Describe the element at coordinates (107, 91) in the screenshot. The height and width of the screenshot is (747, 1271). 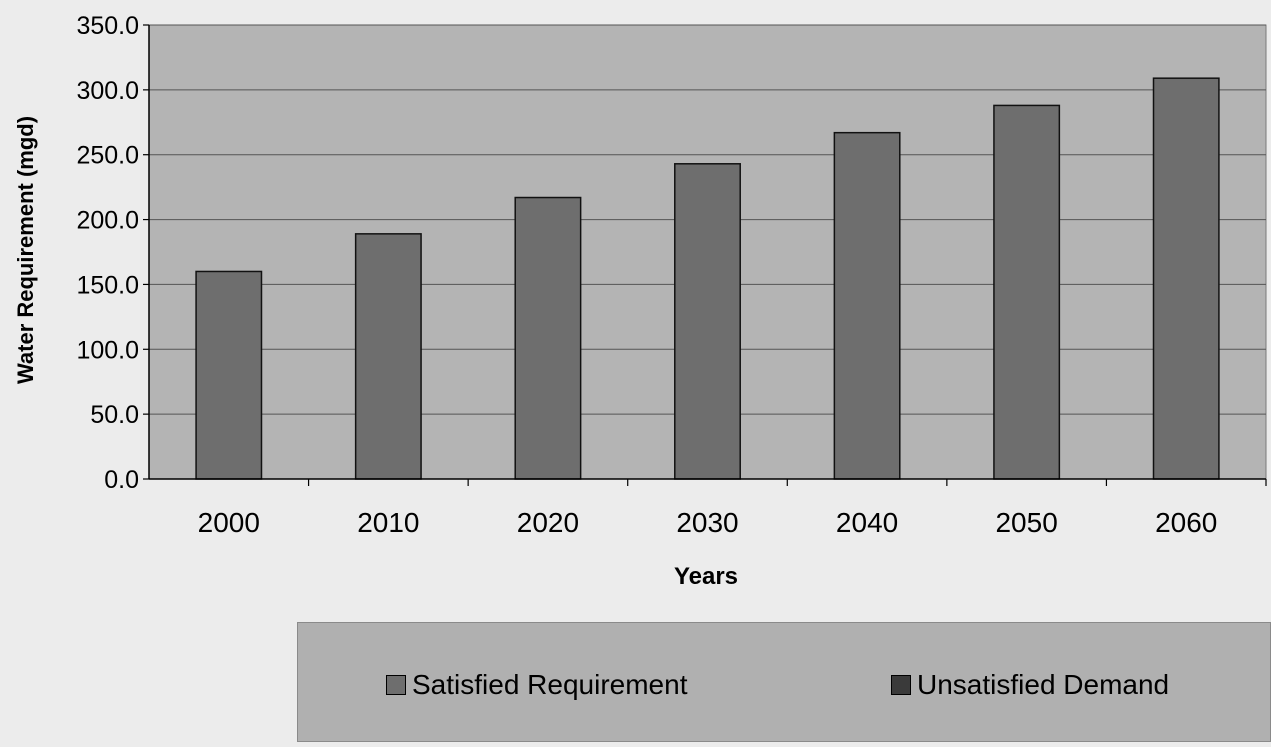
I see `y-tick-label: 300.0` at that location.